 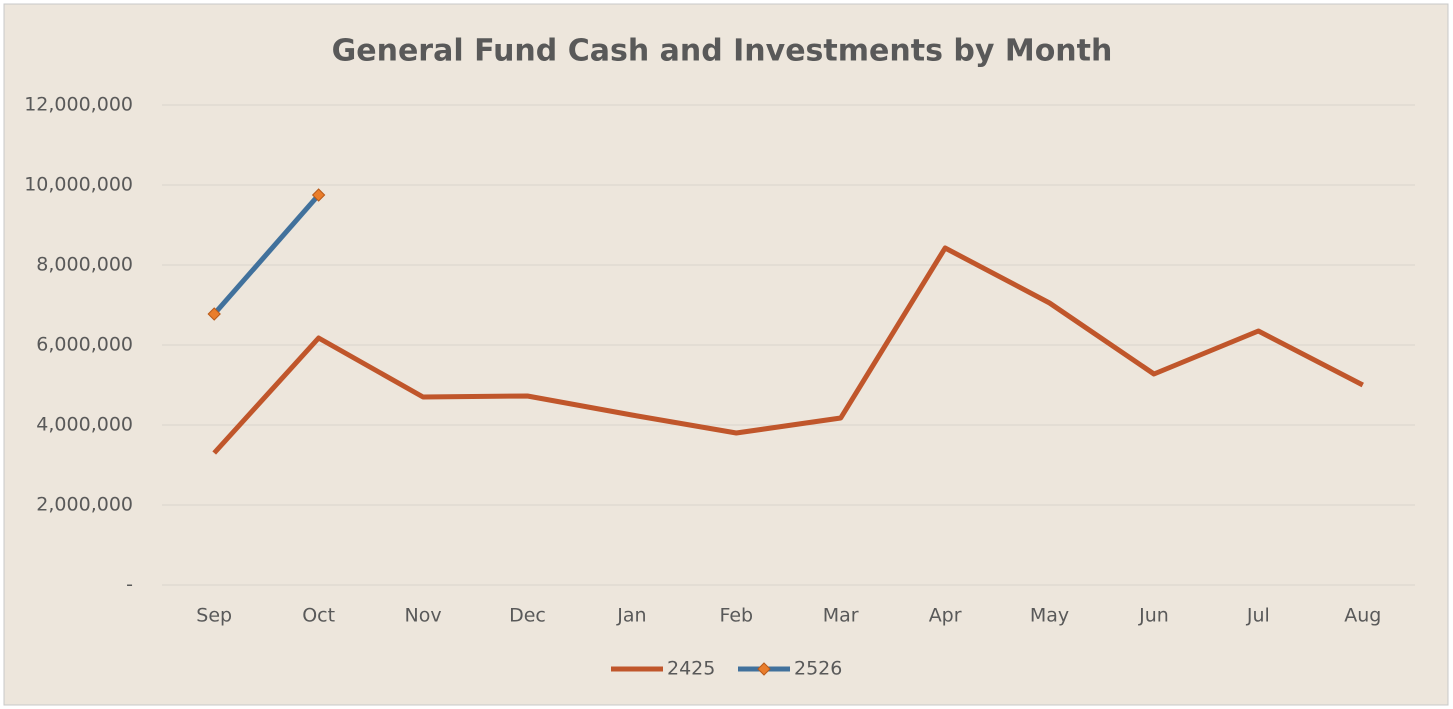 I want to click on x-tick-label: Jan, so click(x=631, y=616).